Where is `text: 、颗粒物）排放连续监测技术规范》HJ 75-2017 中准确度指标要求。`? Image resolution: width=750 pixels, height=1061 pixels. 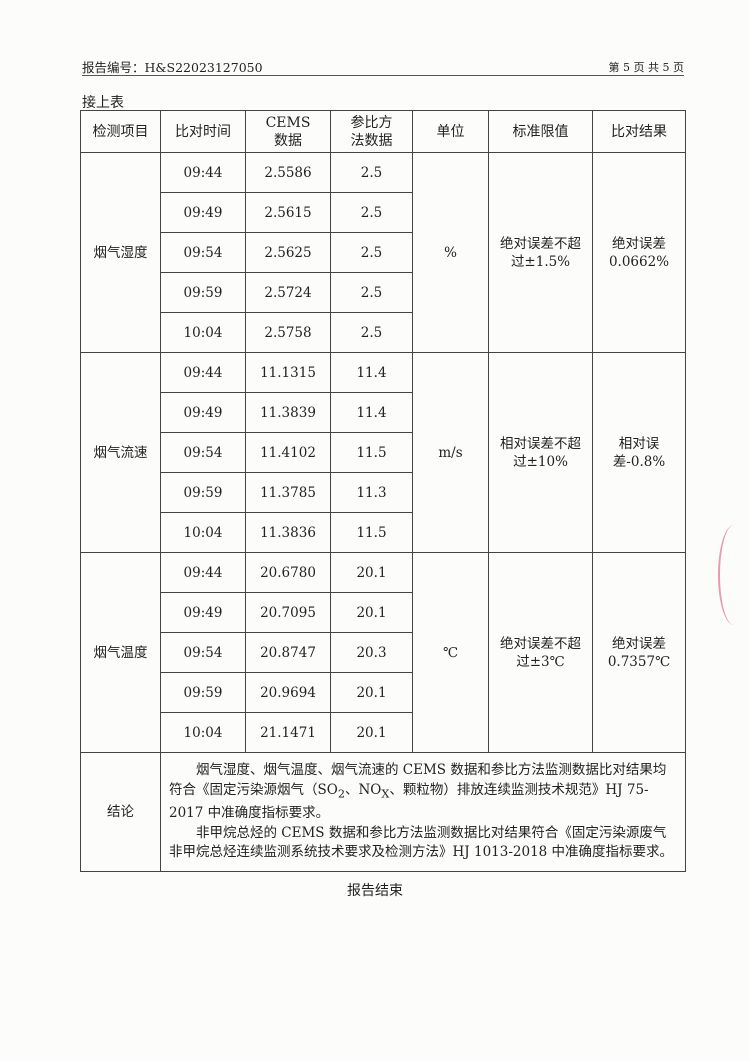 text: 、颗粒物）排放连续监测技术规范》HJ 75-2017 中准确度指标要求。 is located at coordinates (409, 801).